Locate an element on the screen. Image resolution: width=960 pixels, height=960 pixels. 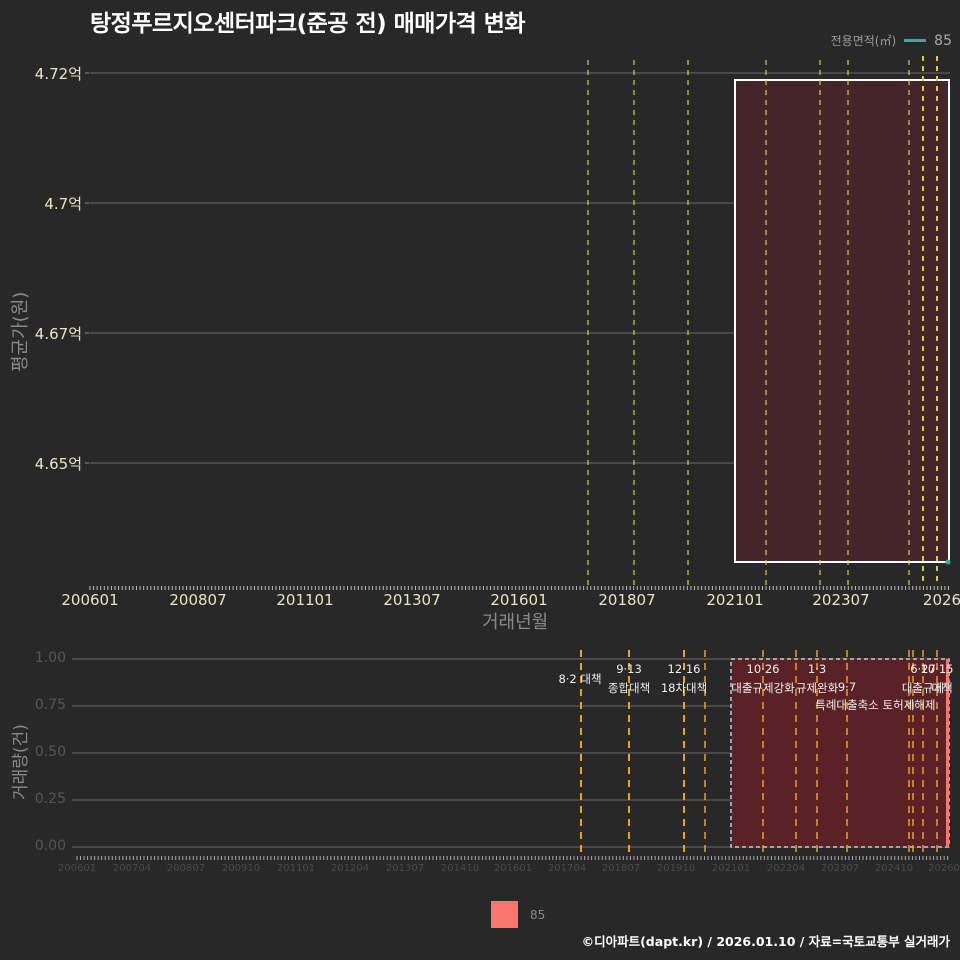
x-tick: 20260 is located at coordinates (944, 868).